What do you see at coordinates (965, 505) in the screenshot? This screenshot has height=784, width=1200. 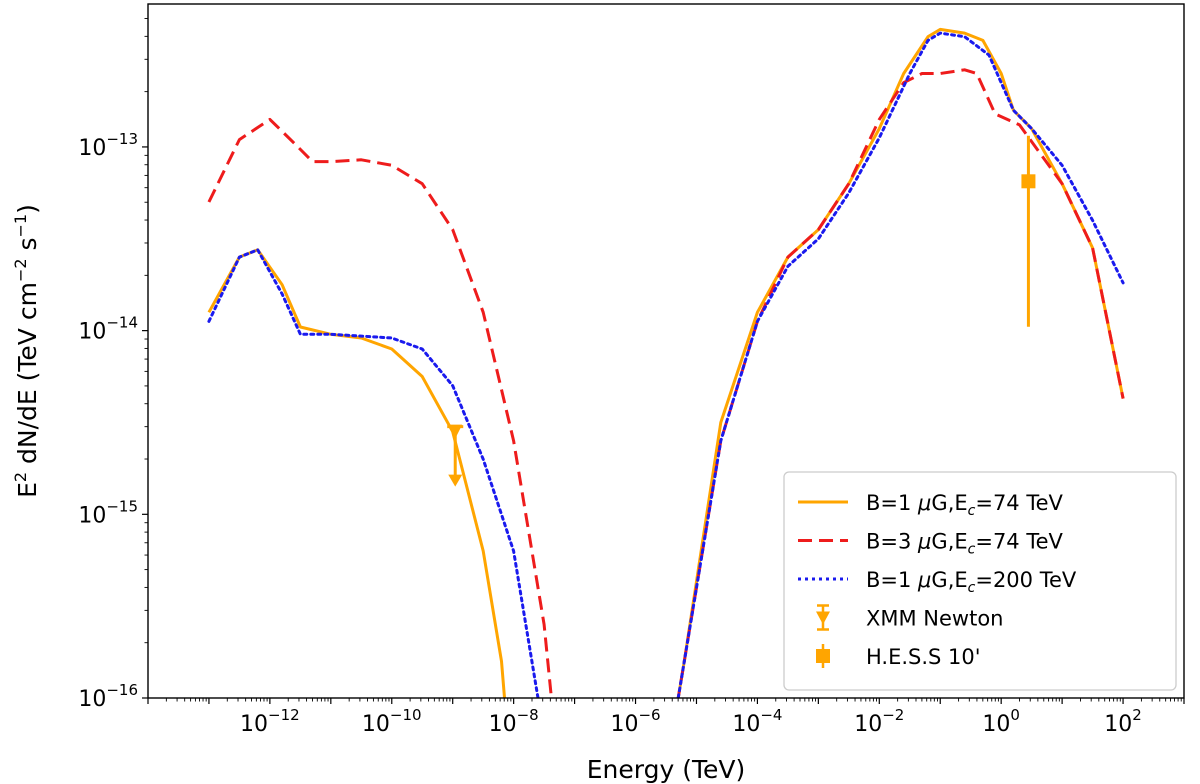 I see `legend-label: B=1 μG,Ec=74 TeV` at bounding box center [965, 505].